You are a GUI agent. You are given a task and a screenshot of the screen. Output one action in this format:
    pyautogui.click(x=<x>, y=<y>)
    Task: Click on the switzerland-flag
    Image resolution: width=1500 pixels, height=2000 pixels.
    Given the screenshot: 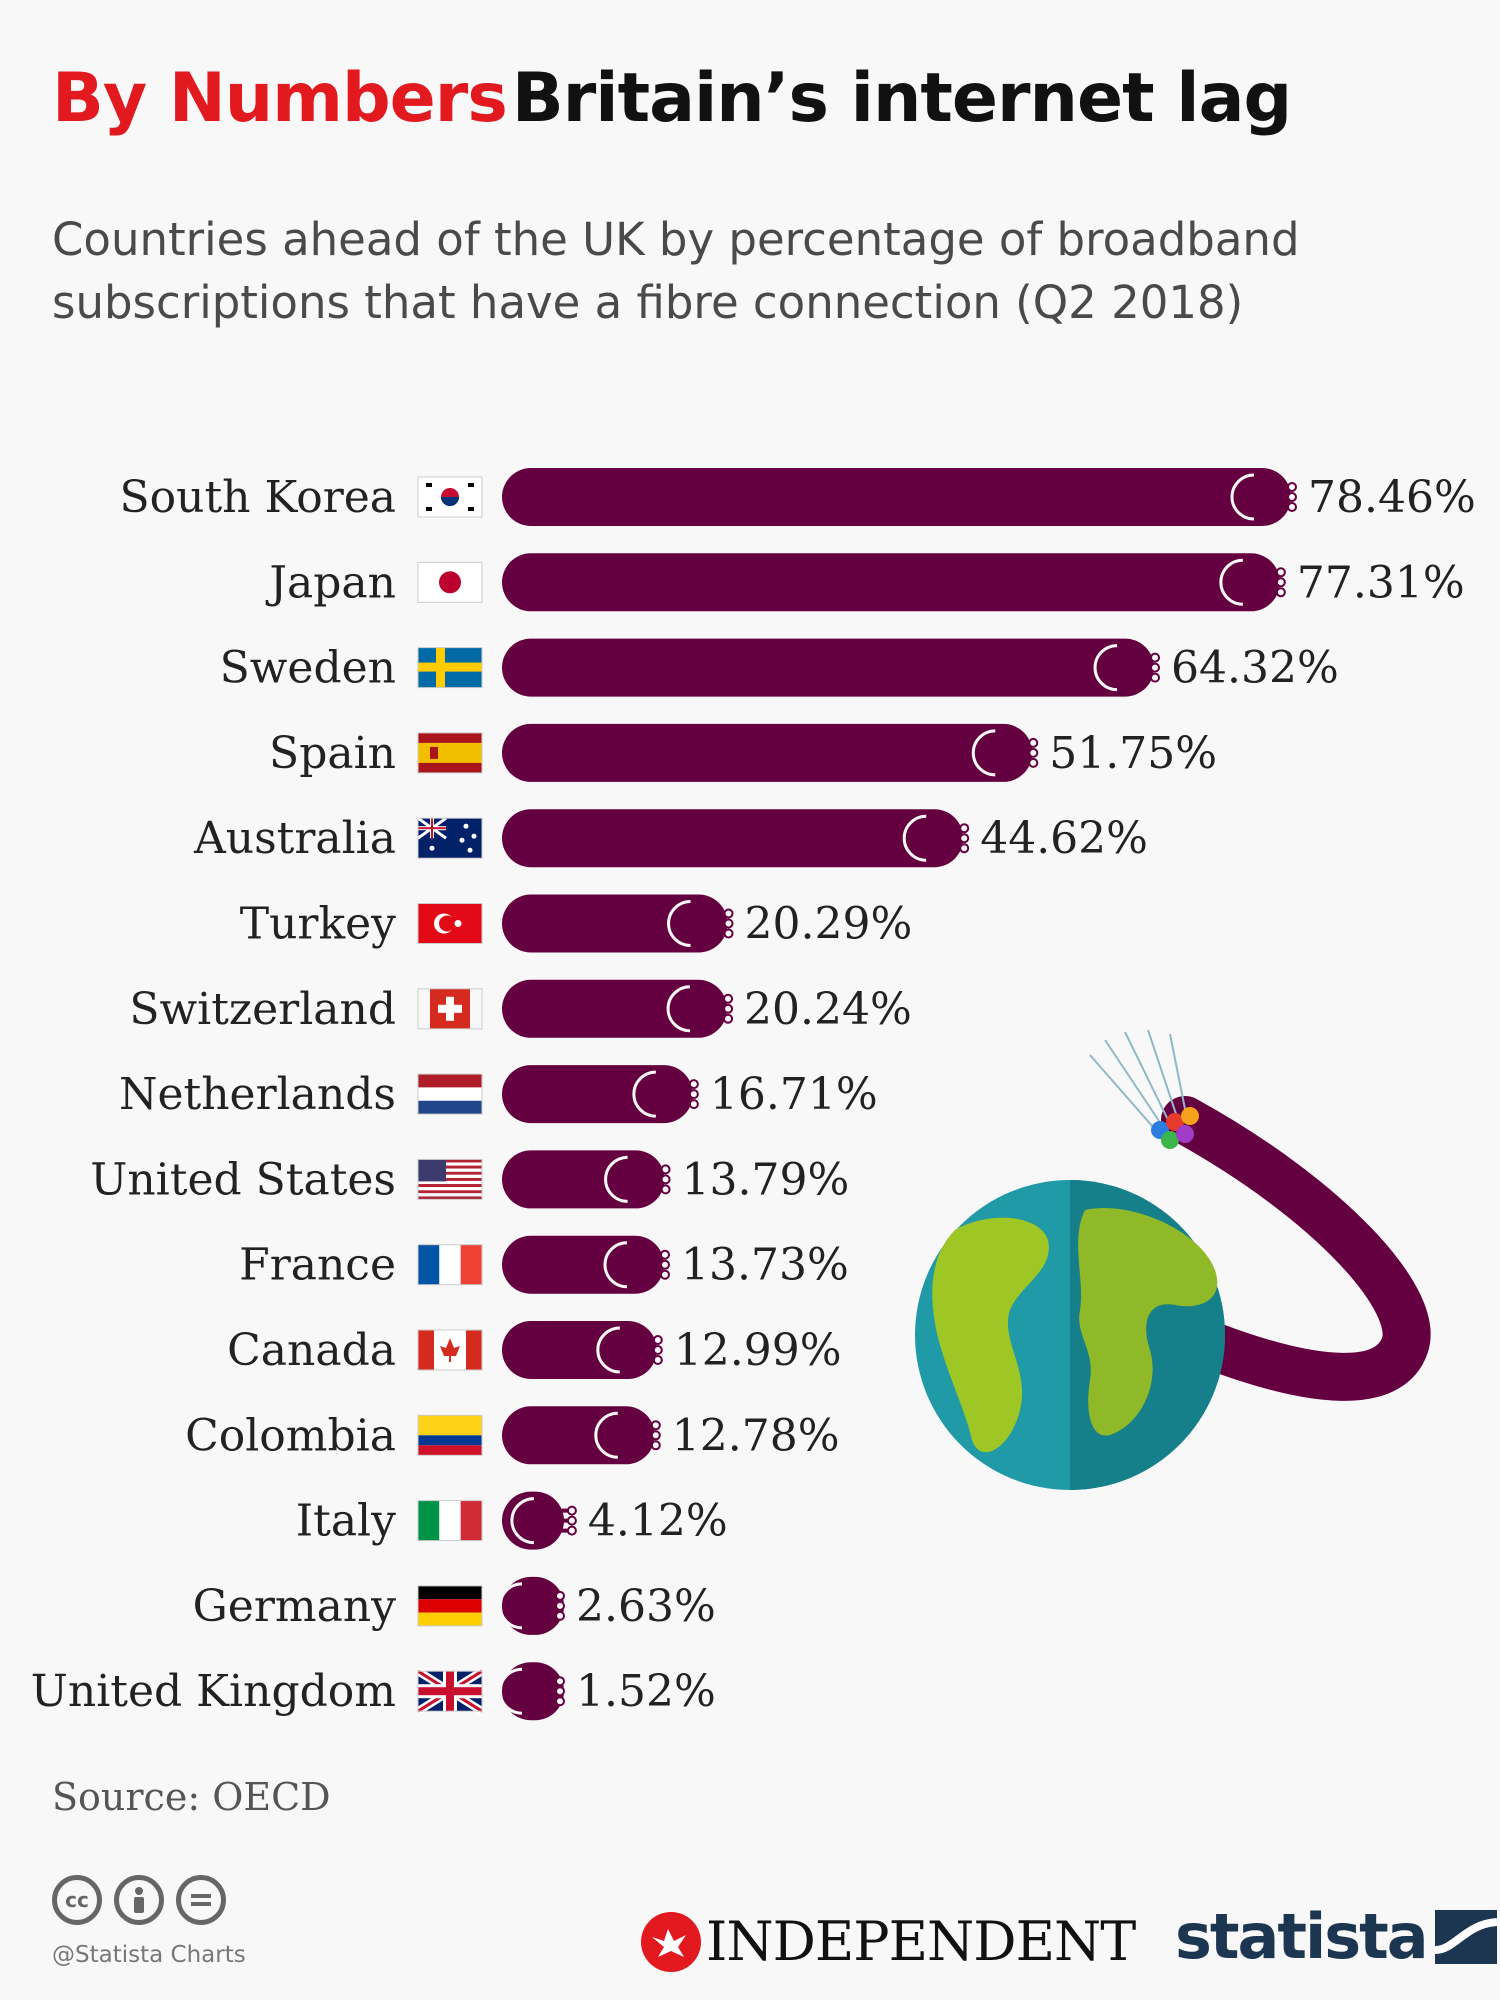 What is the action you would take?
    pyautogui.click(x=450, y=1009)
    